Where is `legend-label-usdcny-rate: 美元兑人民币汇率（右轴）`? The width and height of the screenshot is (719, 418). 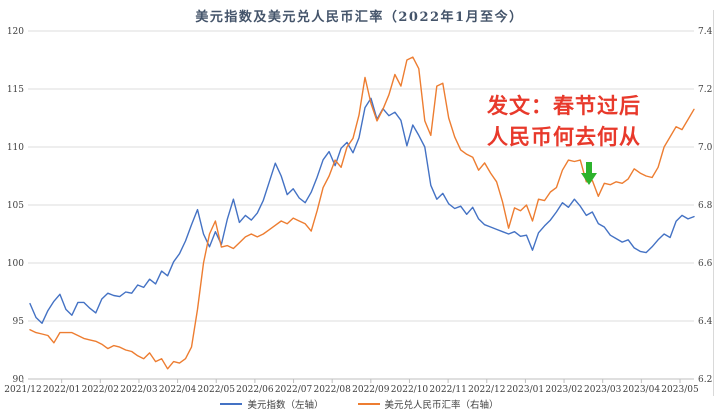
legend-label-usdcny-rate: 美元兑人民币汇率（右轴） is located at coordinates (441, 405).